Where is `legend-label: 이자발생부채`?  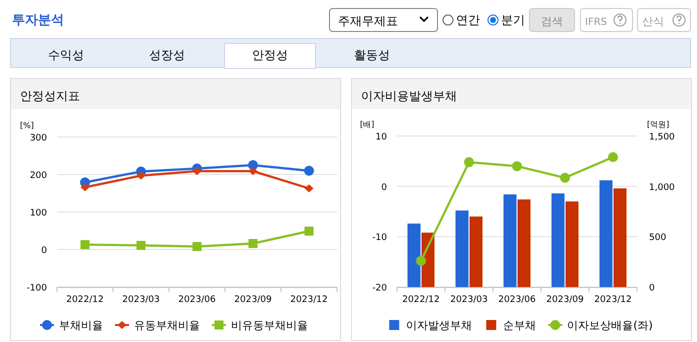 legend-label: 이자발생부채 is located at coordinates (439, 325).